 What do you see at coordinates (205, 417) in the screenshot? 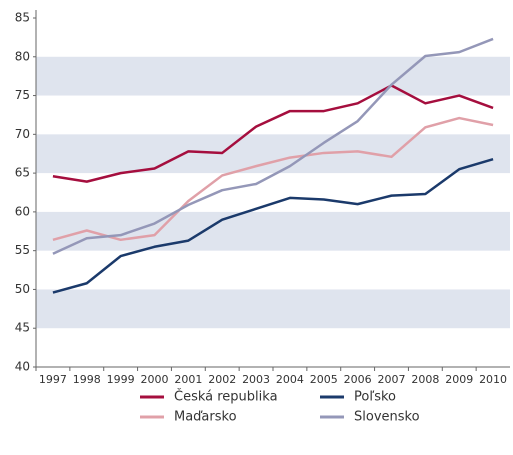
I see `legend-label: Maďarsko` at bounding box center [205, 417].